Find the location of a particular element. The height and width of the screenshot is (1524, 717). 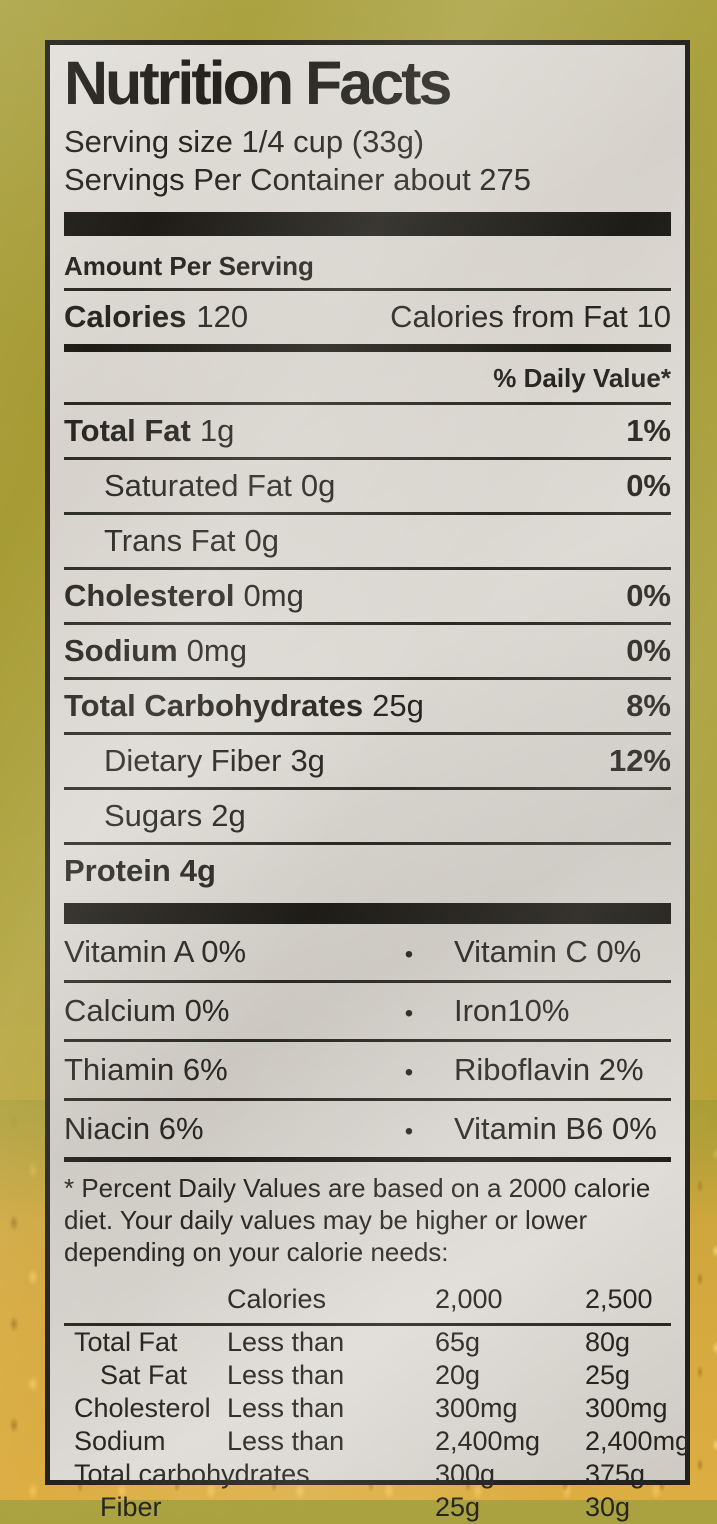

calories-from-fat: Calories from Fat 10 is located at coordinates (530, 316).